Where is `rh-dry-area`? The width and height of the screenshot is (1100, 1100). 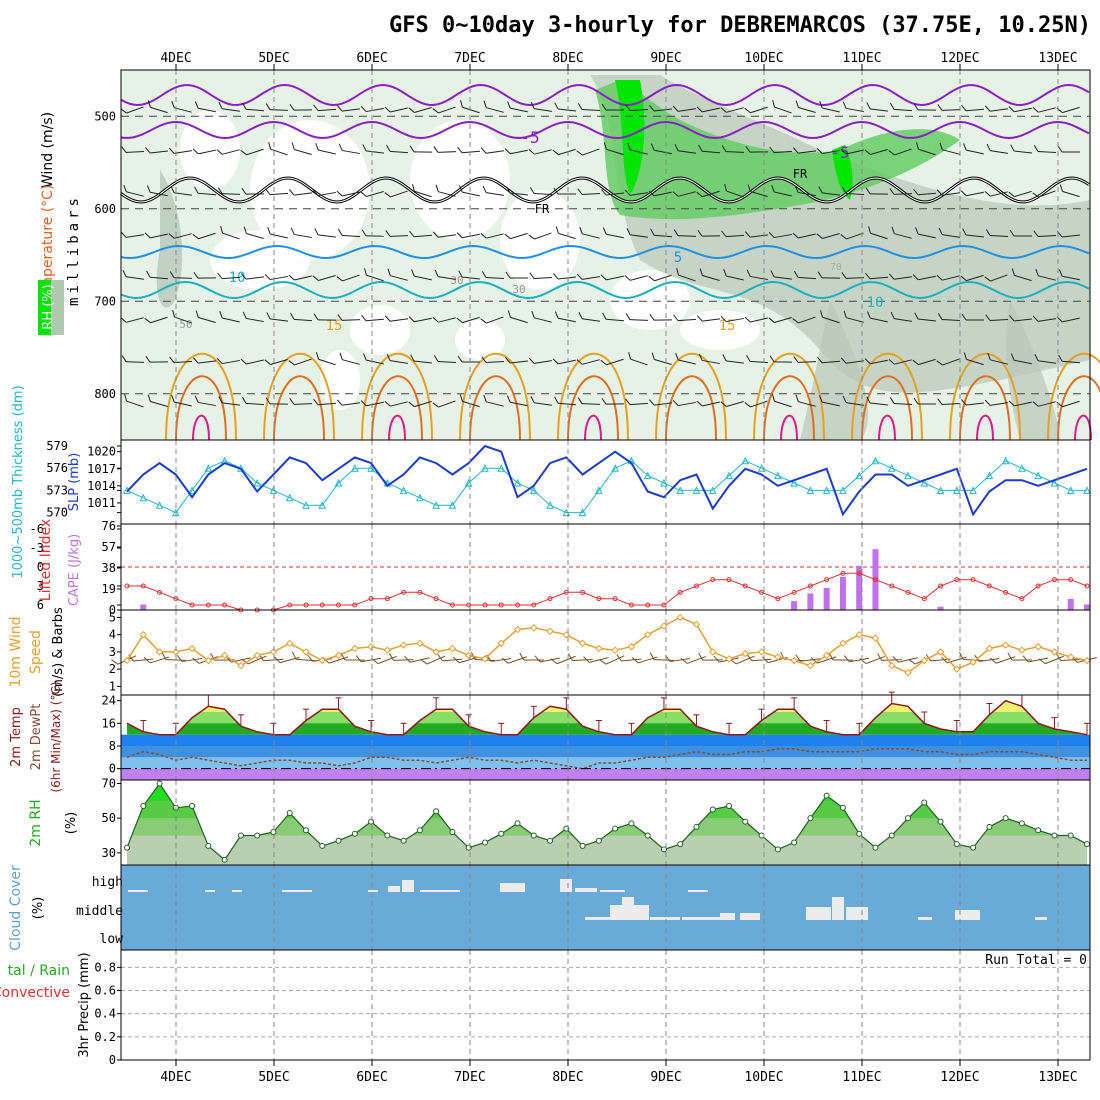
rh-dry-area is located at coordinates (460, 180).